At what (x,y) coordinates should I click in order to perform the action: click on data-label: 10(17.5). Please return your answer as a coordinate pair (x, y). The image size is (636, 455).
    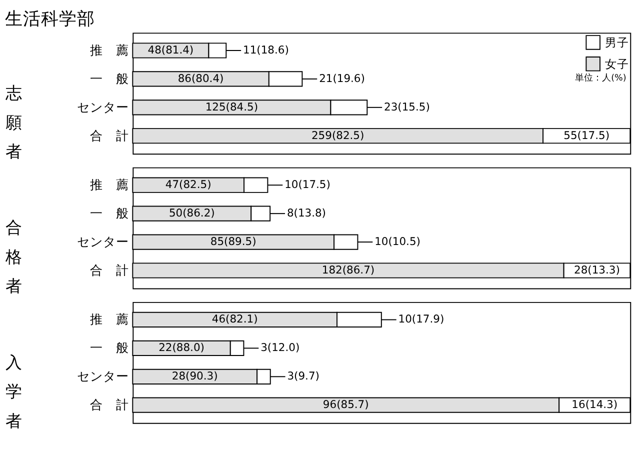
    Looking at the image, I should click on (307, 185).